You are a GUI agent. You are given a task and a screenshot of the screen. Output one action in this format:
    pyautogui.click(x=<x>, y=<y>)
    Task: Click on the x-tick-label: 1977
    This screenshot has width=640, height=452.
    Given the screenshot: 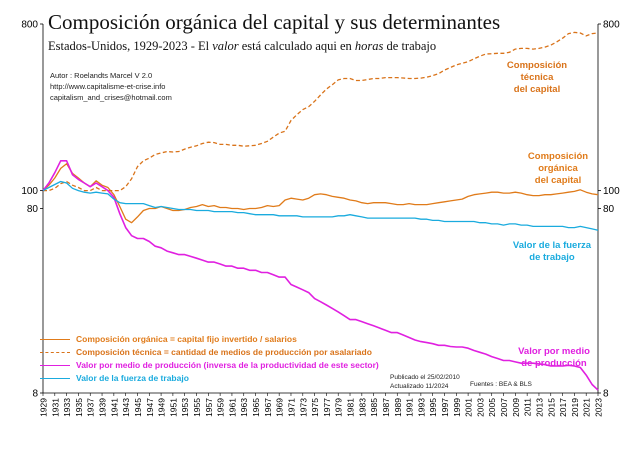 What is the action you would take?
    pyautogui.click(x=327, y=407)
    